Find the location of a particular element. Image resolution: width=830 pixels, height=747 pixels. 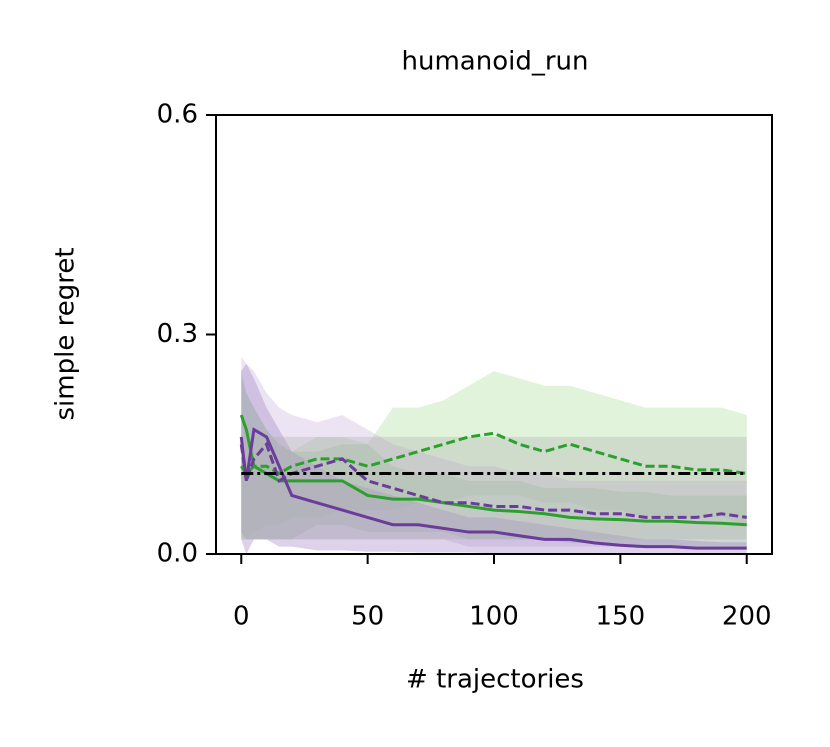

y-tick-label: 0.3 is located at coordinates (177, 334).